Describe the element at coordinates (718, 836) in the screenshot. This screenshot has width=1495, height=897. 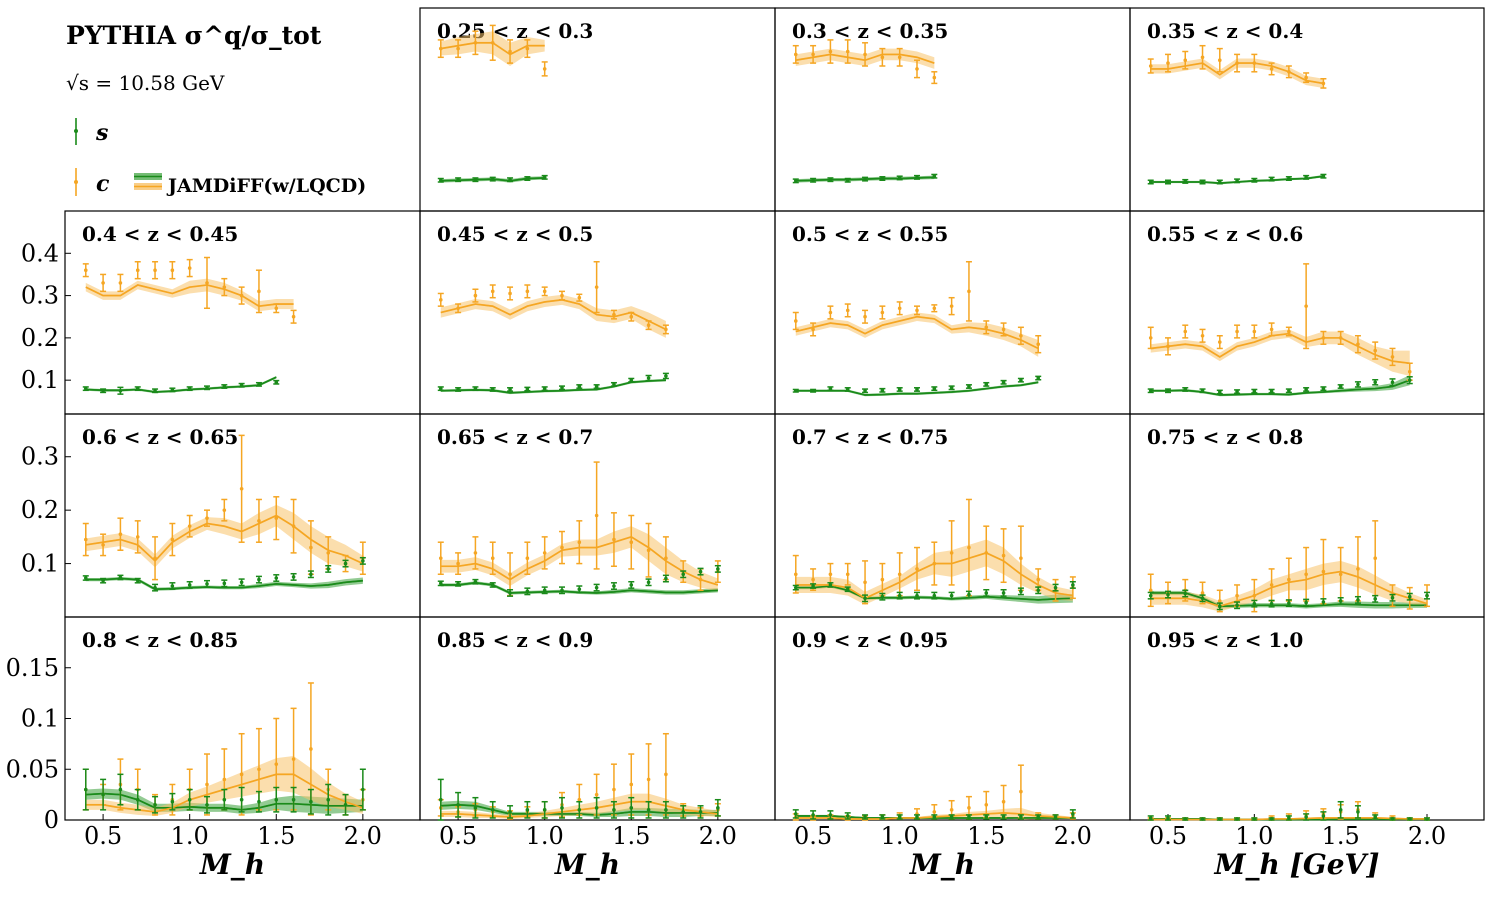
I see `x-tick-label-1-3: 2.0` at that location.